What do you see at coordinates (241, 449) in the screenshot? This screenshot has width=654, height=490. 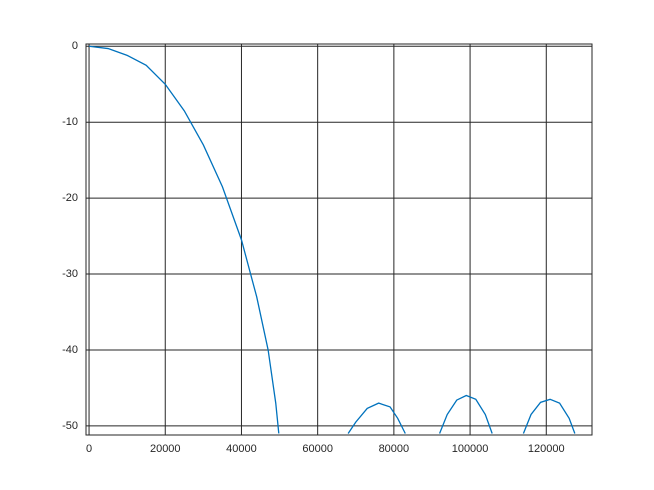 I see `x-tick-label: 40000` at bounding box center [241, 449].